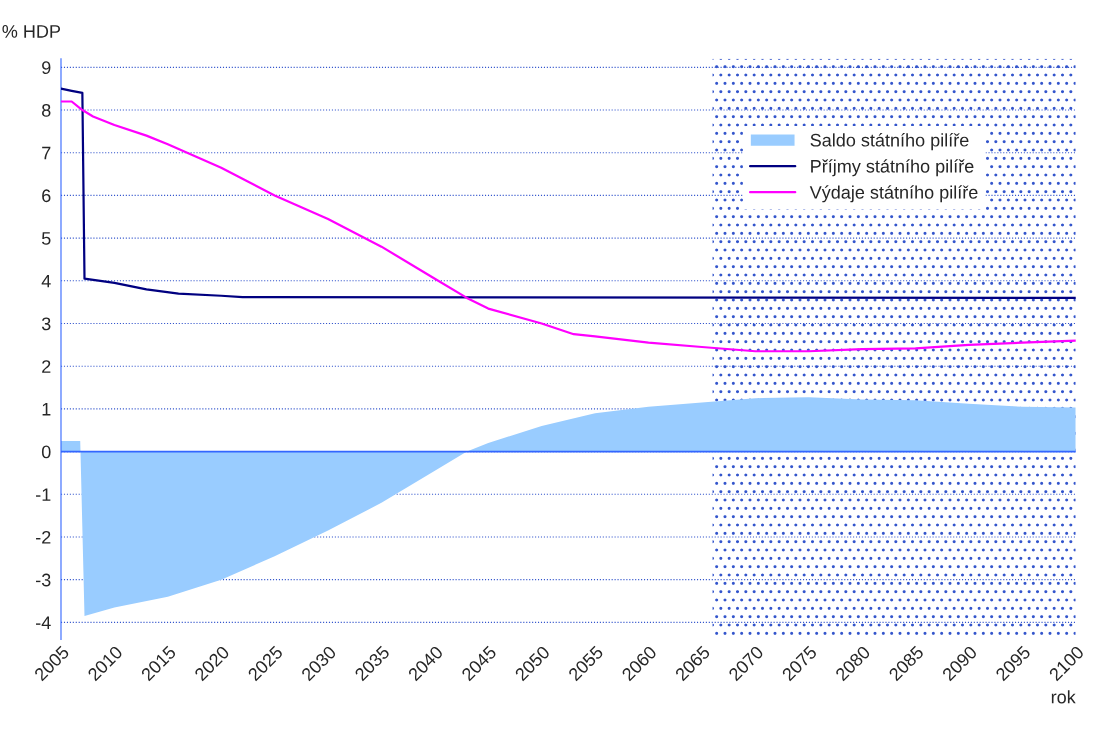  I want to click on legend-label: Výdaje státního pilíře, so click(893, 194).